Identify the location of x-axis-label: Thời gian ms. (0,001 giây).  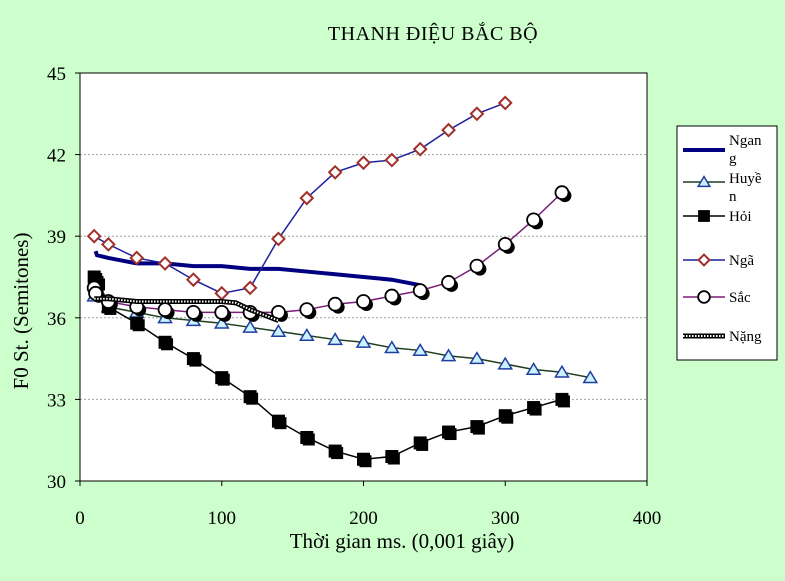
(402, 541).